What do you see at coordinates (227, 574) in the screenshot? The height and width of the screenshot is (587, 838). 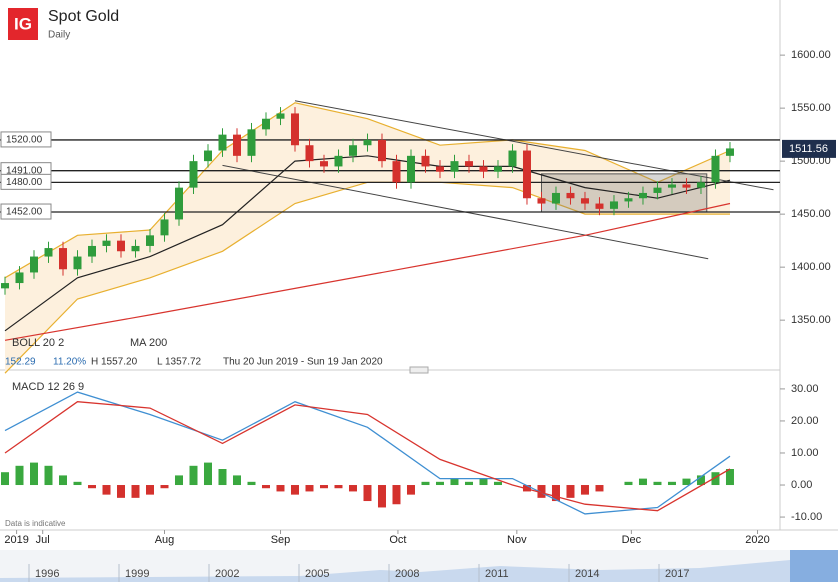 I see `navigator-year: 2002` at bounding box center [227, 574].